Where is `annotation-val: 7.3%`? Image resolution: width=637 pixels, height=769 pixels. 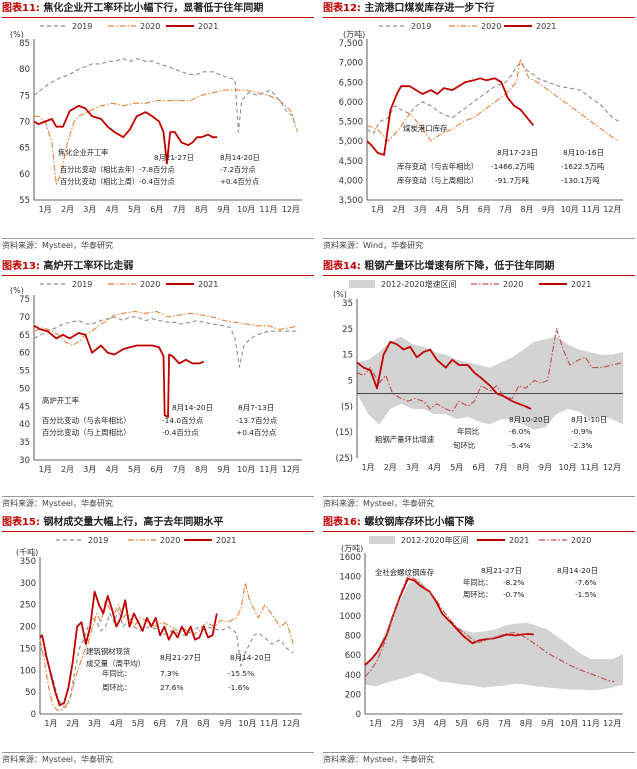 annotation-val: 7.3% is located at coordinates (169, 673).